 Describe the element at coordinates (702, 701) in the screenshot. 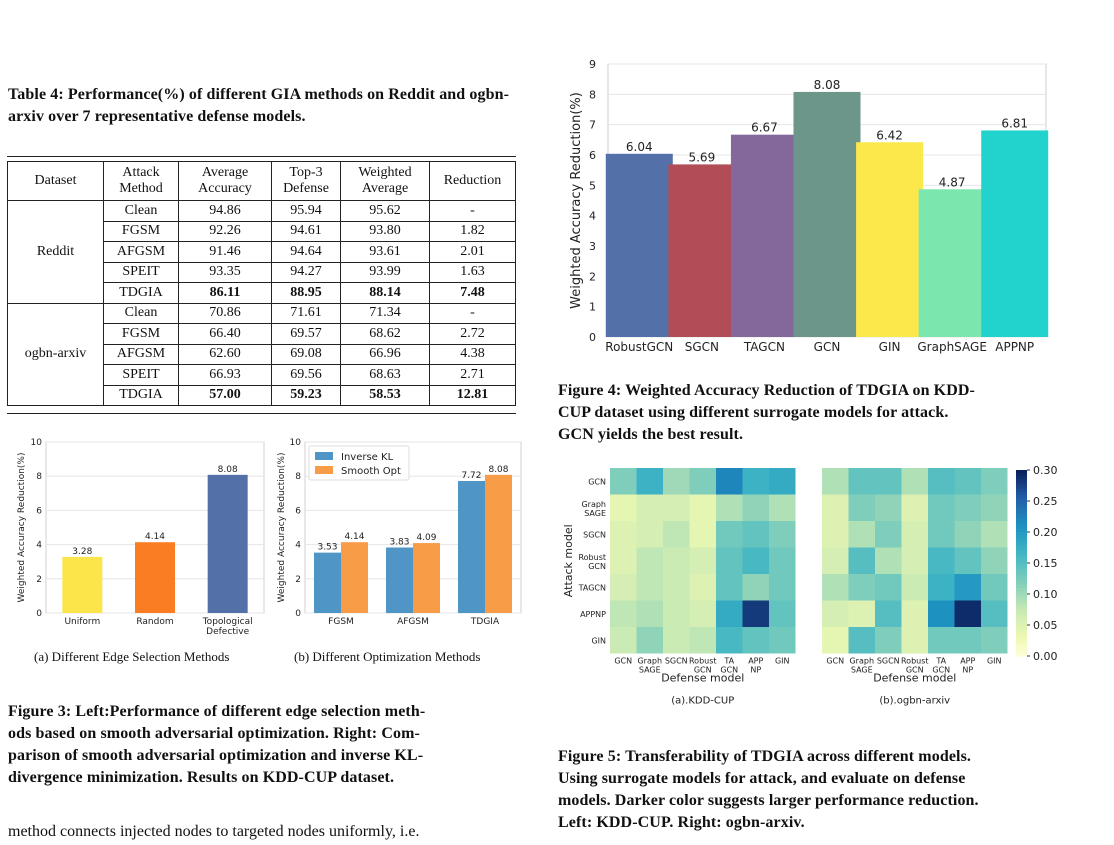

I see `panel-title: (a).KDD-CUP` at that location.